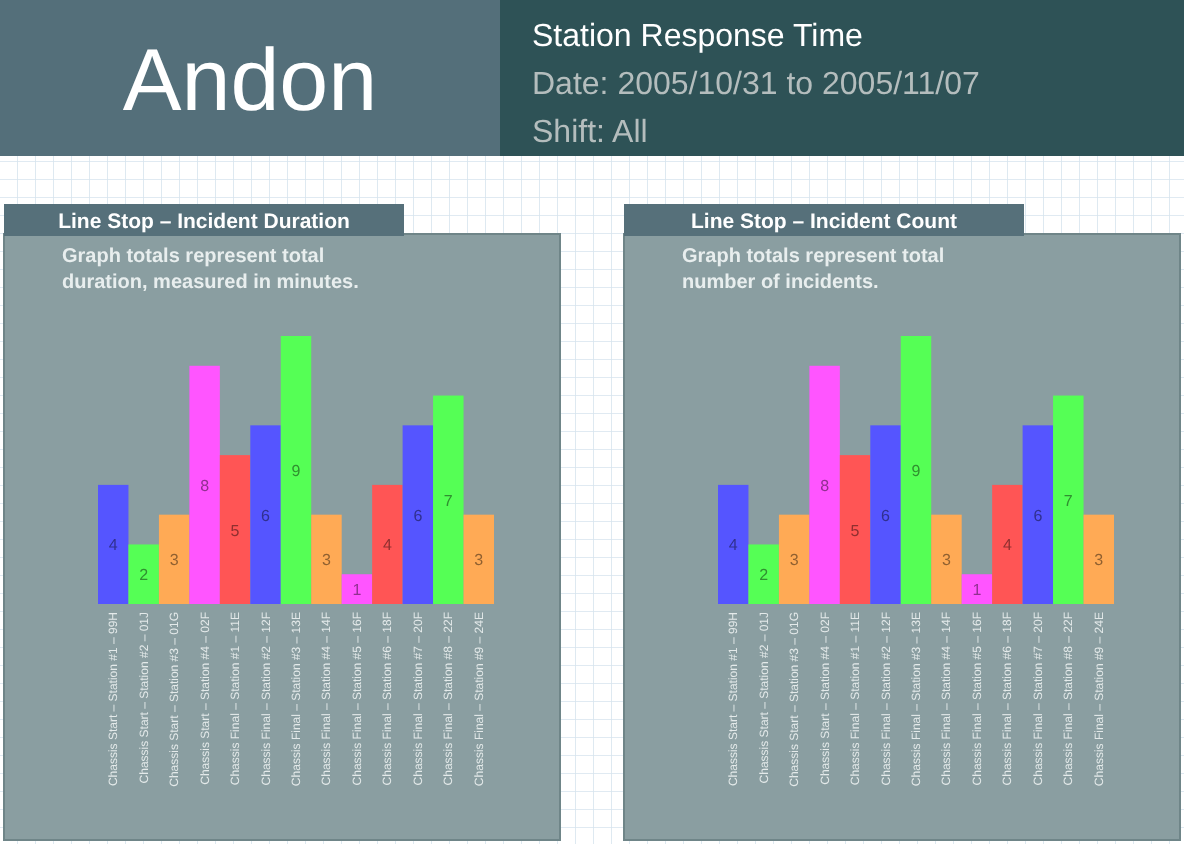  I want to click on text: Graph totals represent total duration, measured in minutes., so click(211, 270).